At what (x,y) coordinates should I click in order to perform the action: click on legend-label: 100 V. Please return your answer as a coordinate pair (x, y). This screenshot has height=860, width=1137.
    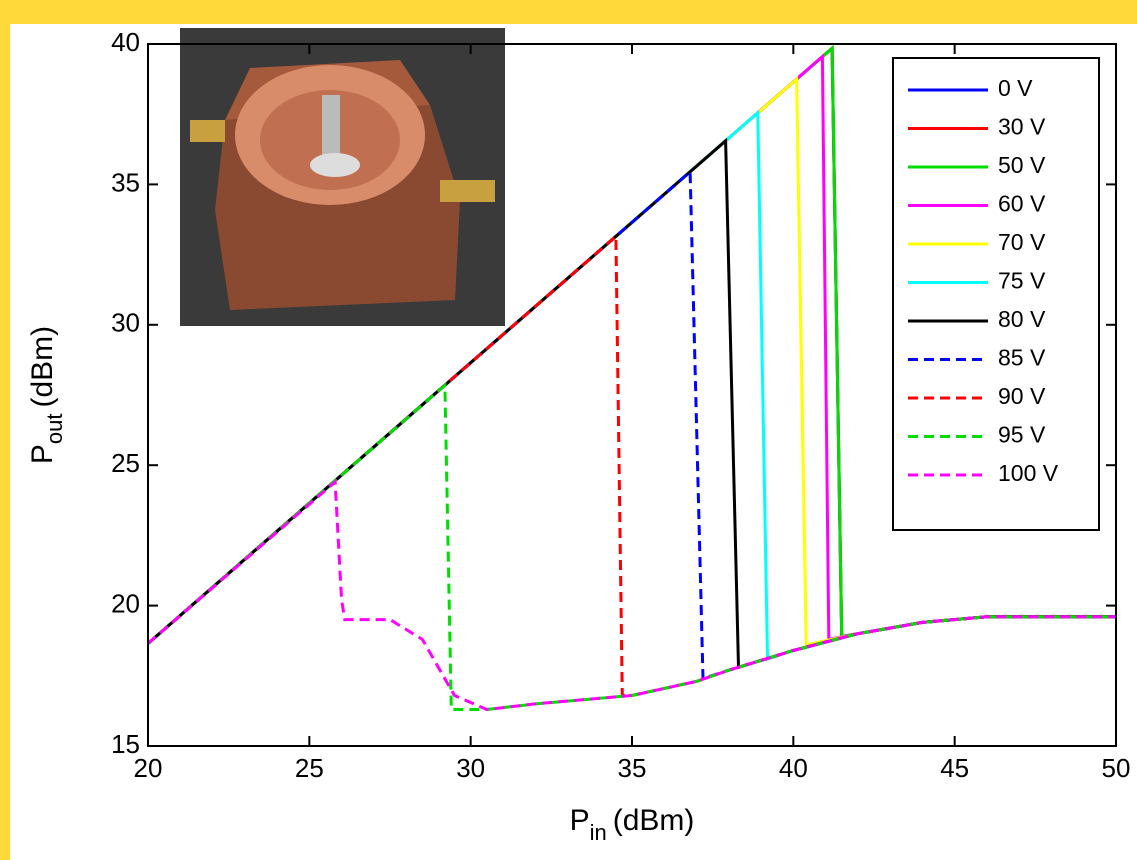
    Looking at the image, I should click on (1028, 473).